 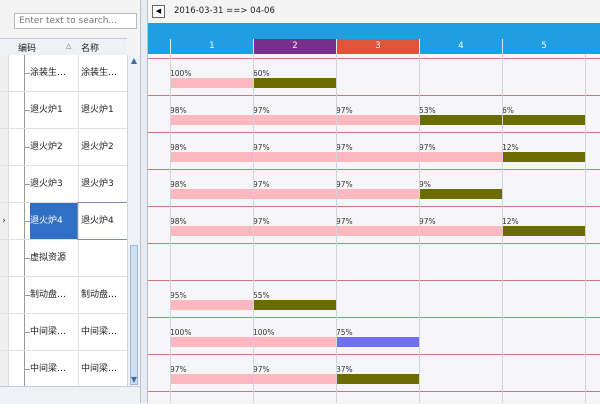 What do you see at coordinates (103, 147) in the screenshot?
I see `cell-name: 退火炉2` at bounding box center [103, 147].